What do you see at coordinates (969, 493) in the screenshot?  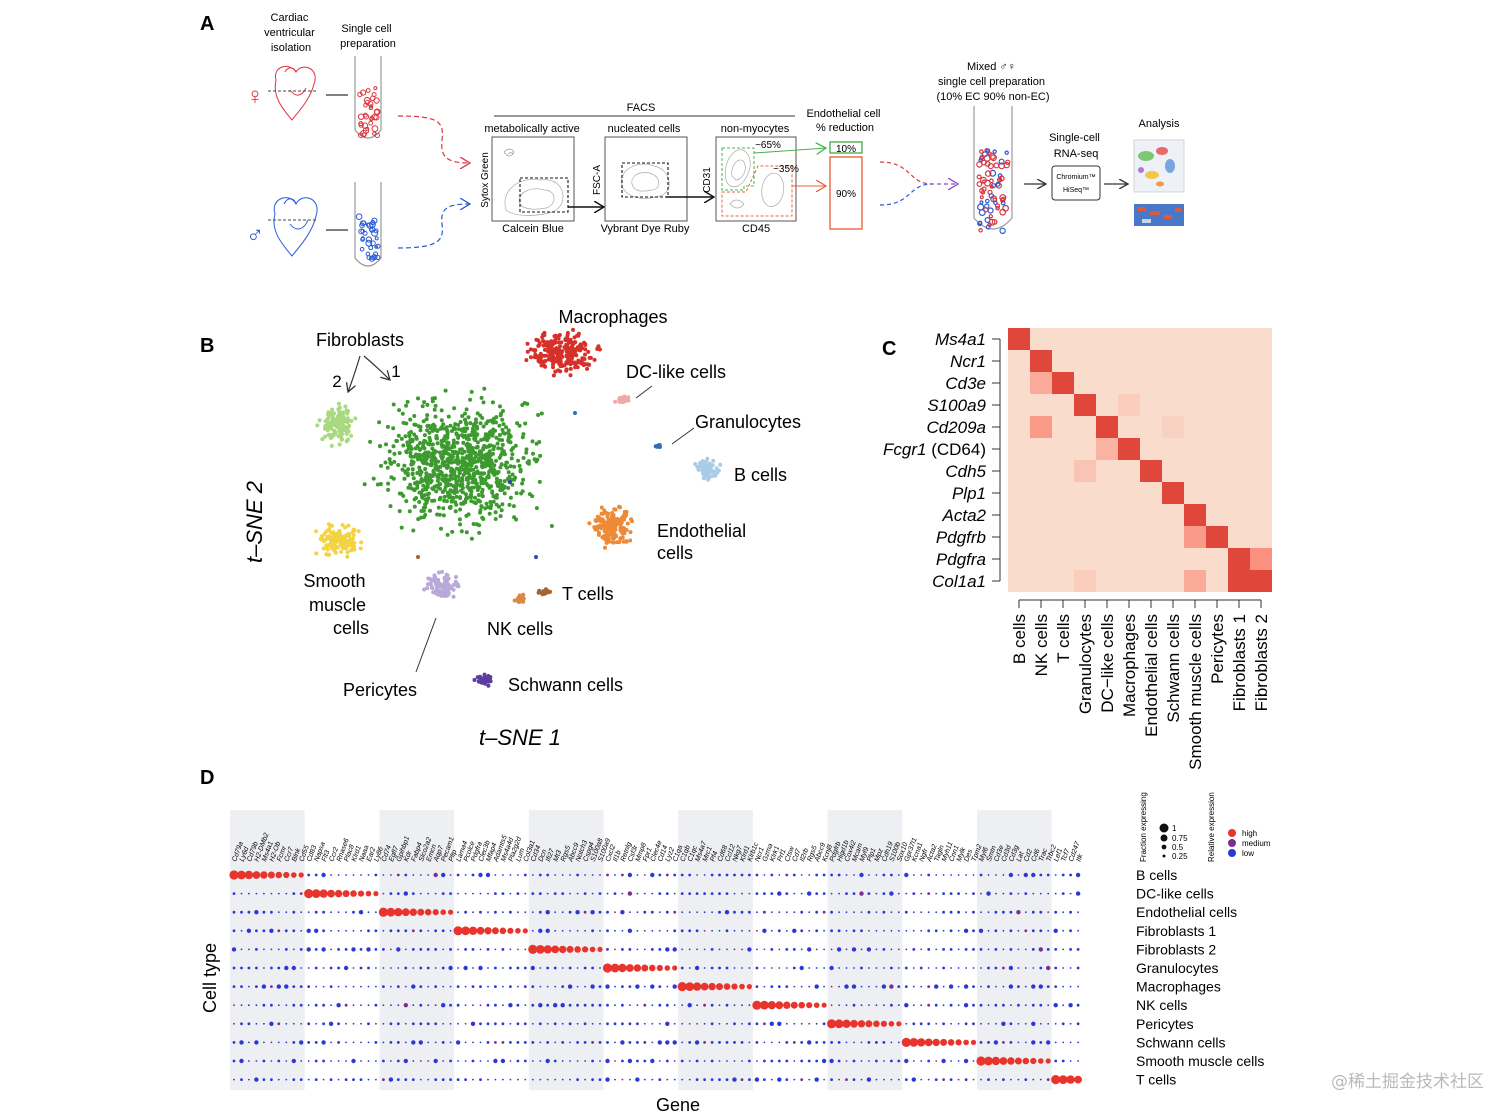 I see `gene-name: Plp1` at bounding box center [969, 493].